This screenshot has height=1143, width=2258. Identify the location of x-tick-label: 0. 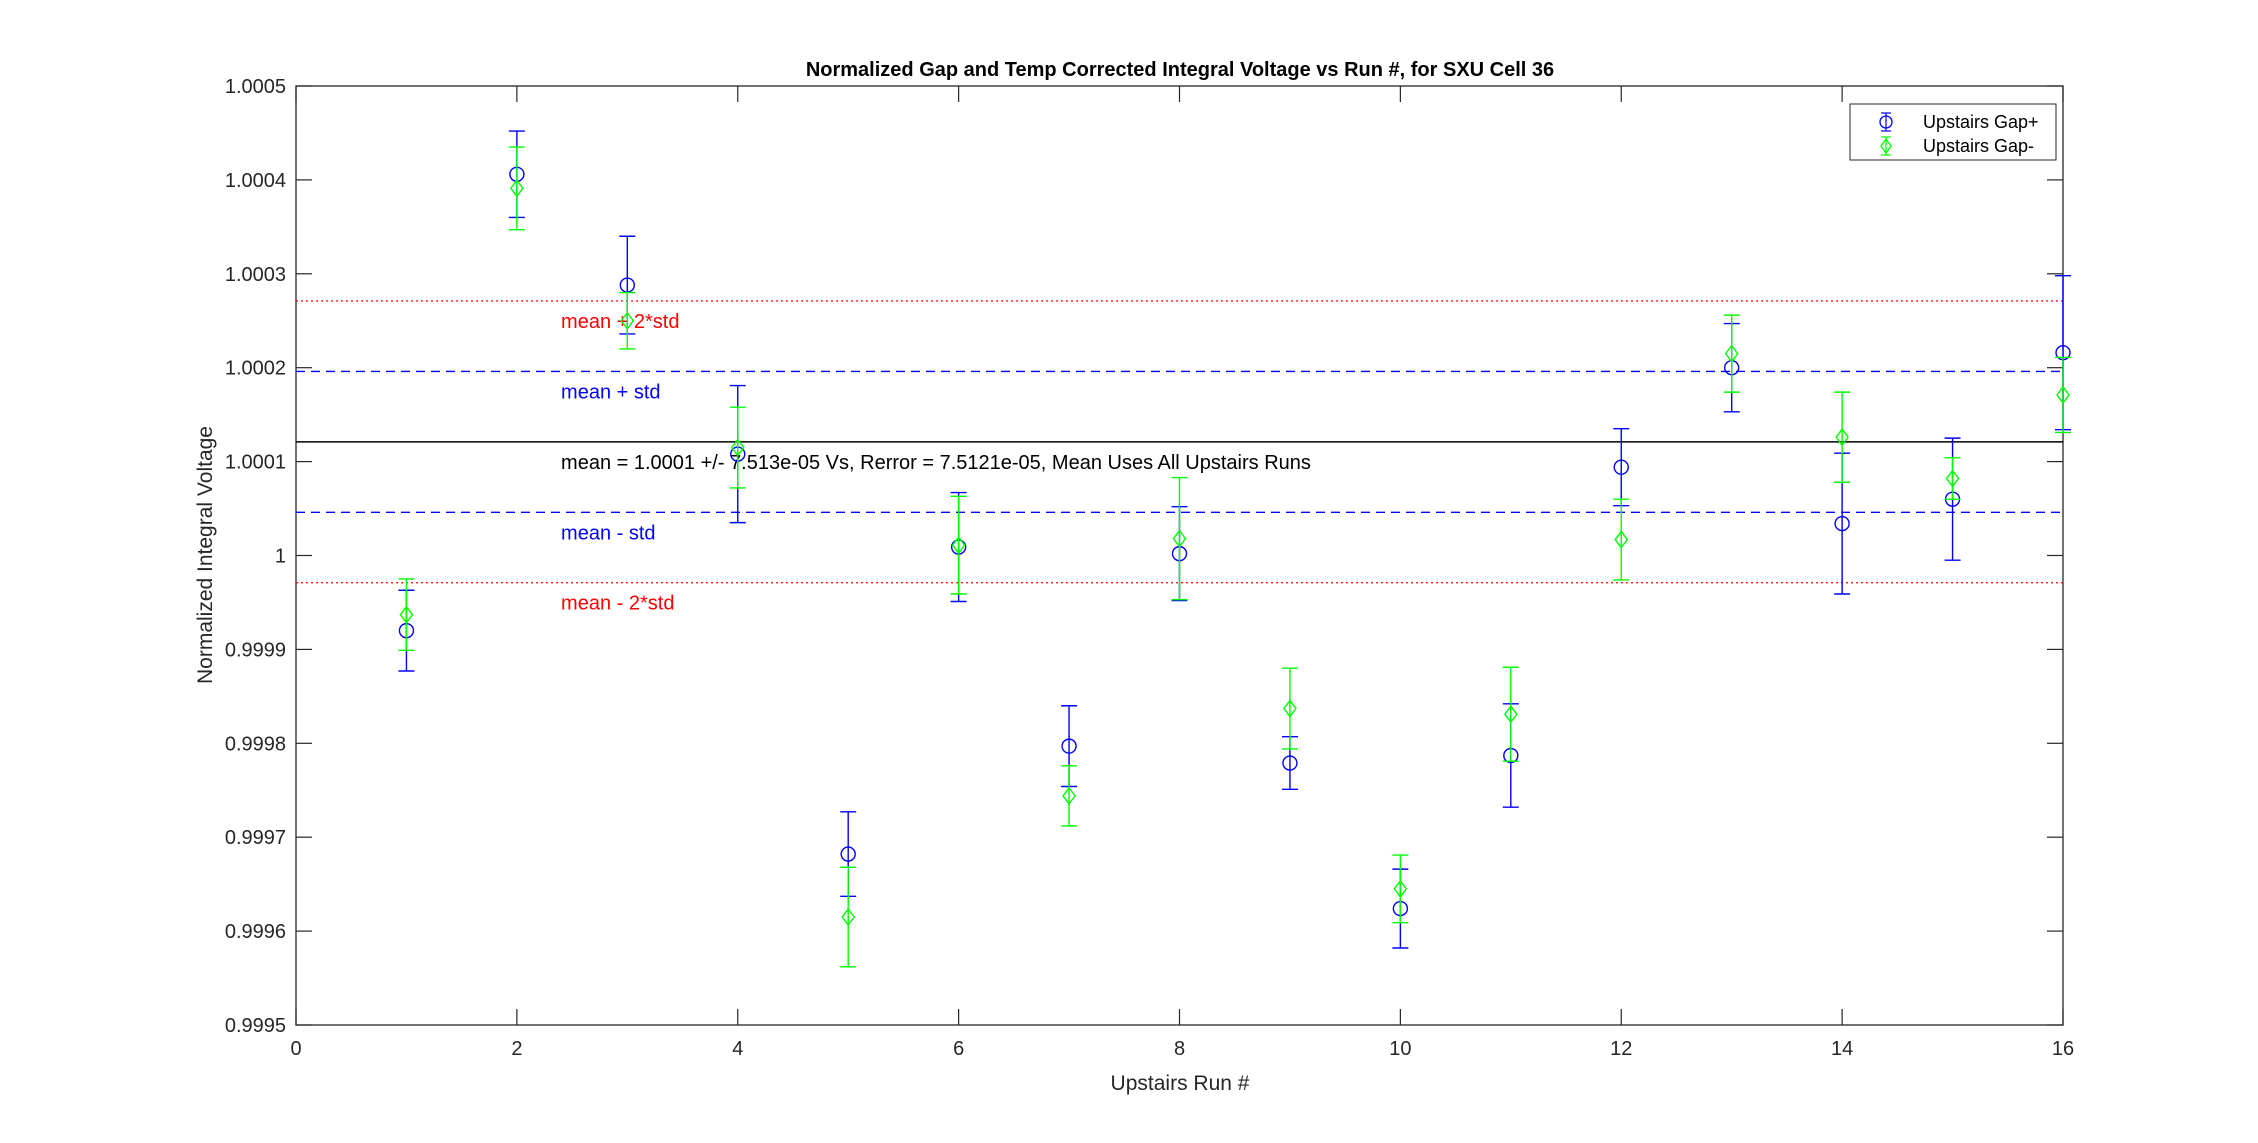
(295, 1049).